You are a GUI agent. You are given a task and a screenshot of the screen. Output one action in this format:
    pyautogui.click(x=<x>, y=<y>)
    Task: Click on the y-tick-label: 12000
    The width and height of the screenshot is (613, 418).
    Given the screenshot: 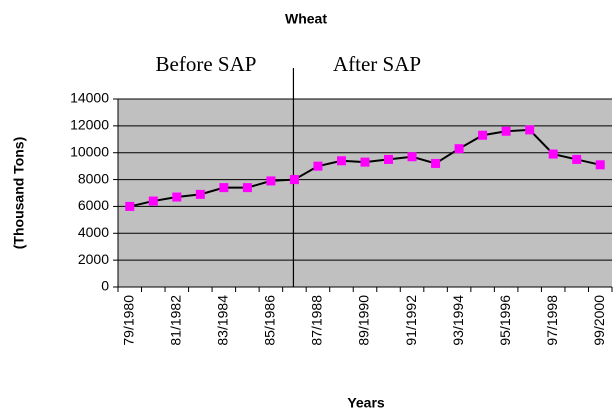 What is the action you would take?
    pyautogui.click(x=89, y=125)
    